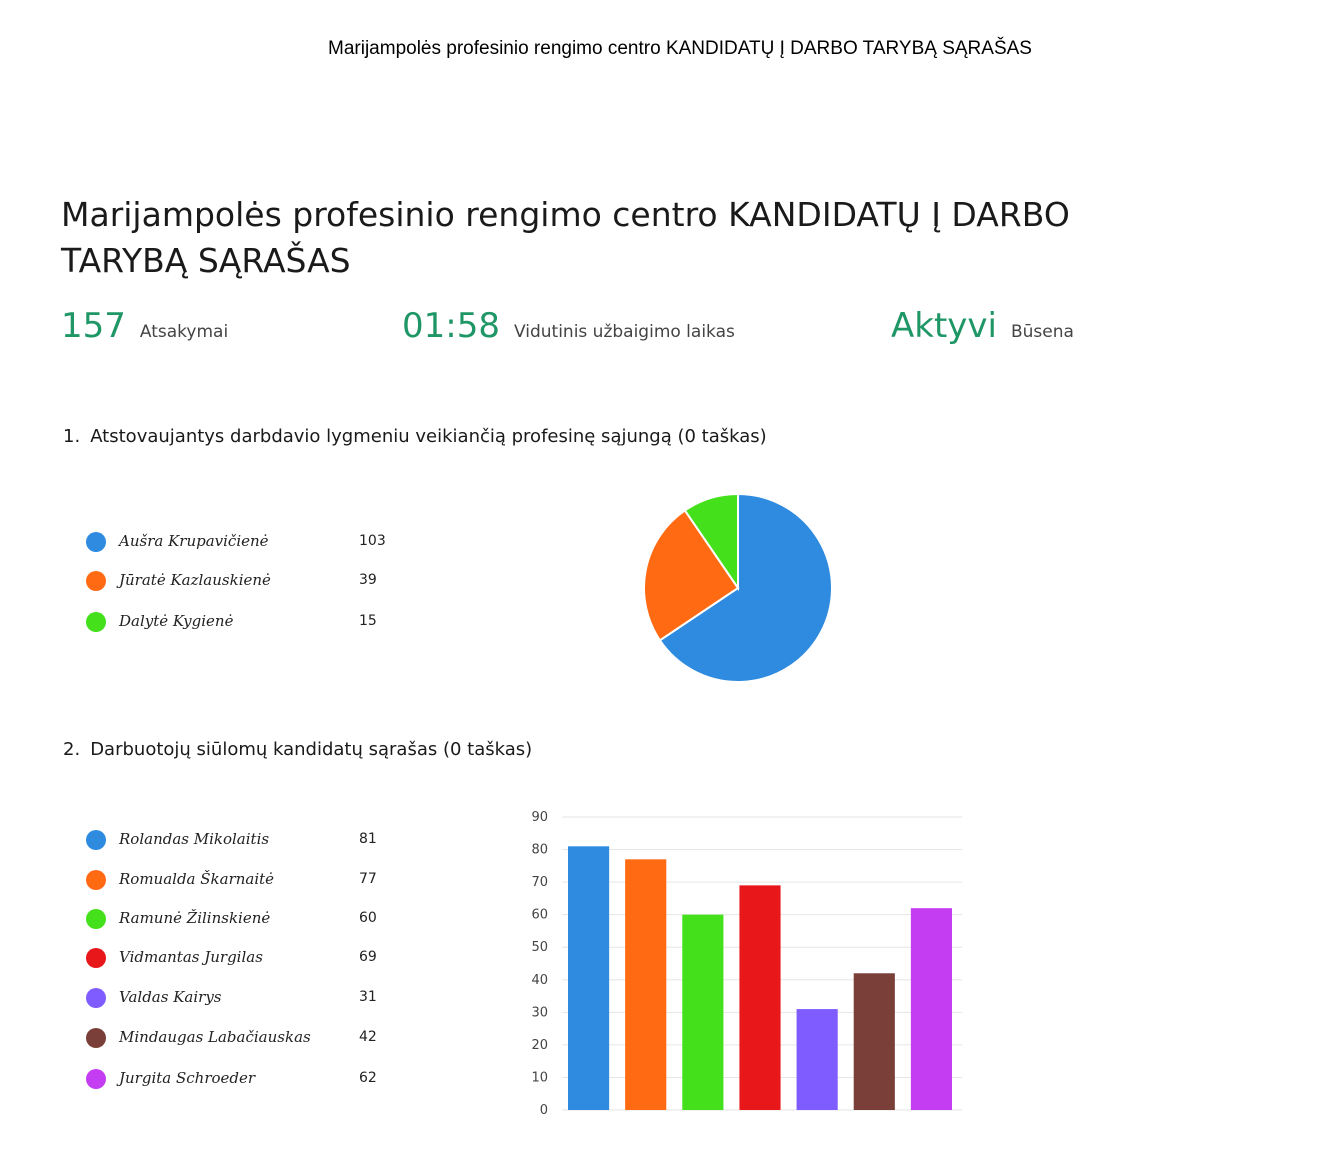 The image size is (1324, 1170). I want to click on legend-label: Ramunė Žilinskienė, so click(195, 918).